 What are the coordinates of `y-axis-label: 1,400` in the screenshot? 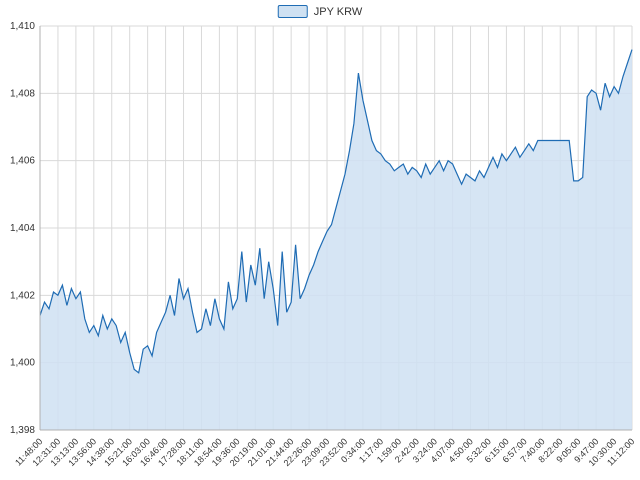 It's located at (22, 363).